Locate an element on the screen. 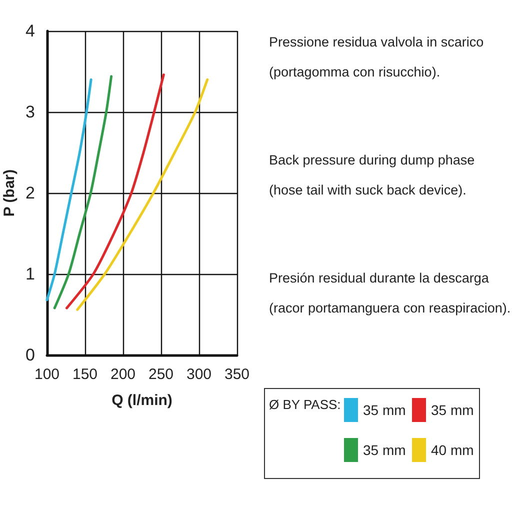  x-tick-label: 150 is located at coordinates (85, 374).